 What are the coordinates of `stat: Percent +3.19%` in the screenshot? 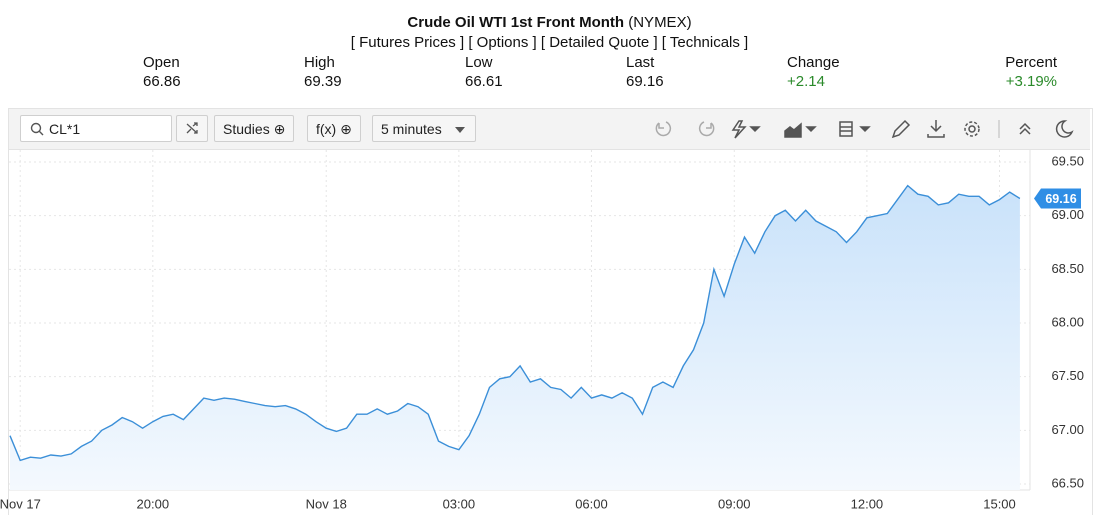 It's located at (1031, 72).